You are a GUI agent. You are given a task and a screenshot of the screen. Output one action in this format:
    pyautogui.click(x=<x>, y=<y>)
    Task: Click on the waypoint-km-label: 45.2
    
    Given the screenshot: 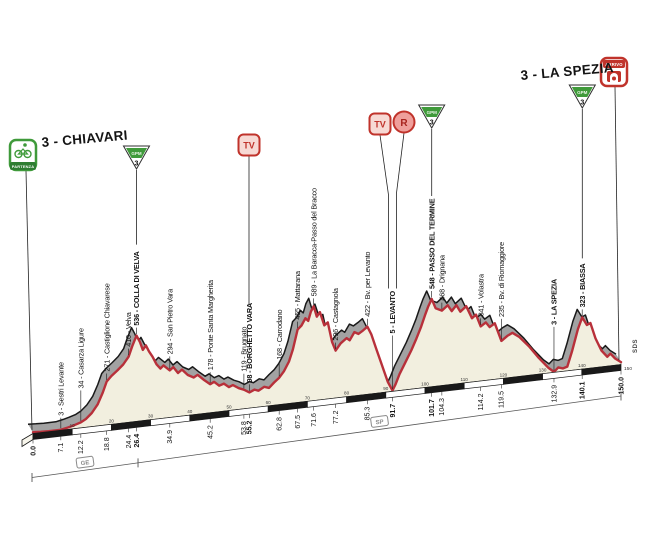 What is the action you would take?
    pyautogui.click(x=210, y=432)
    